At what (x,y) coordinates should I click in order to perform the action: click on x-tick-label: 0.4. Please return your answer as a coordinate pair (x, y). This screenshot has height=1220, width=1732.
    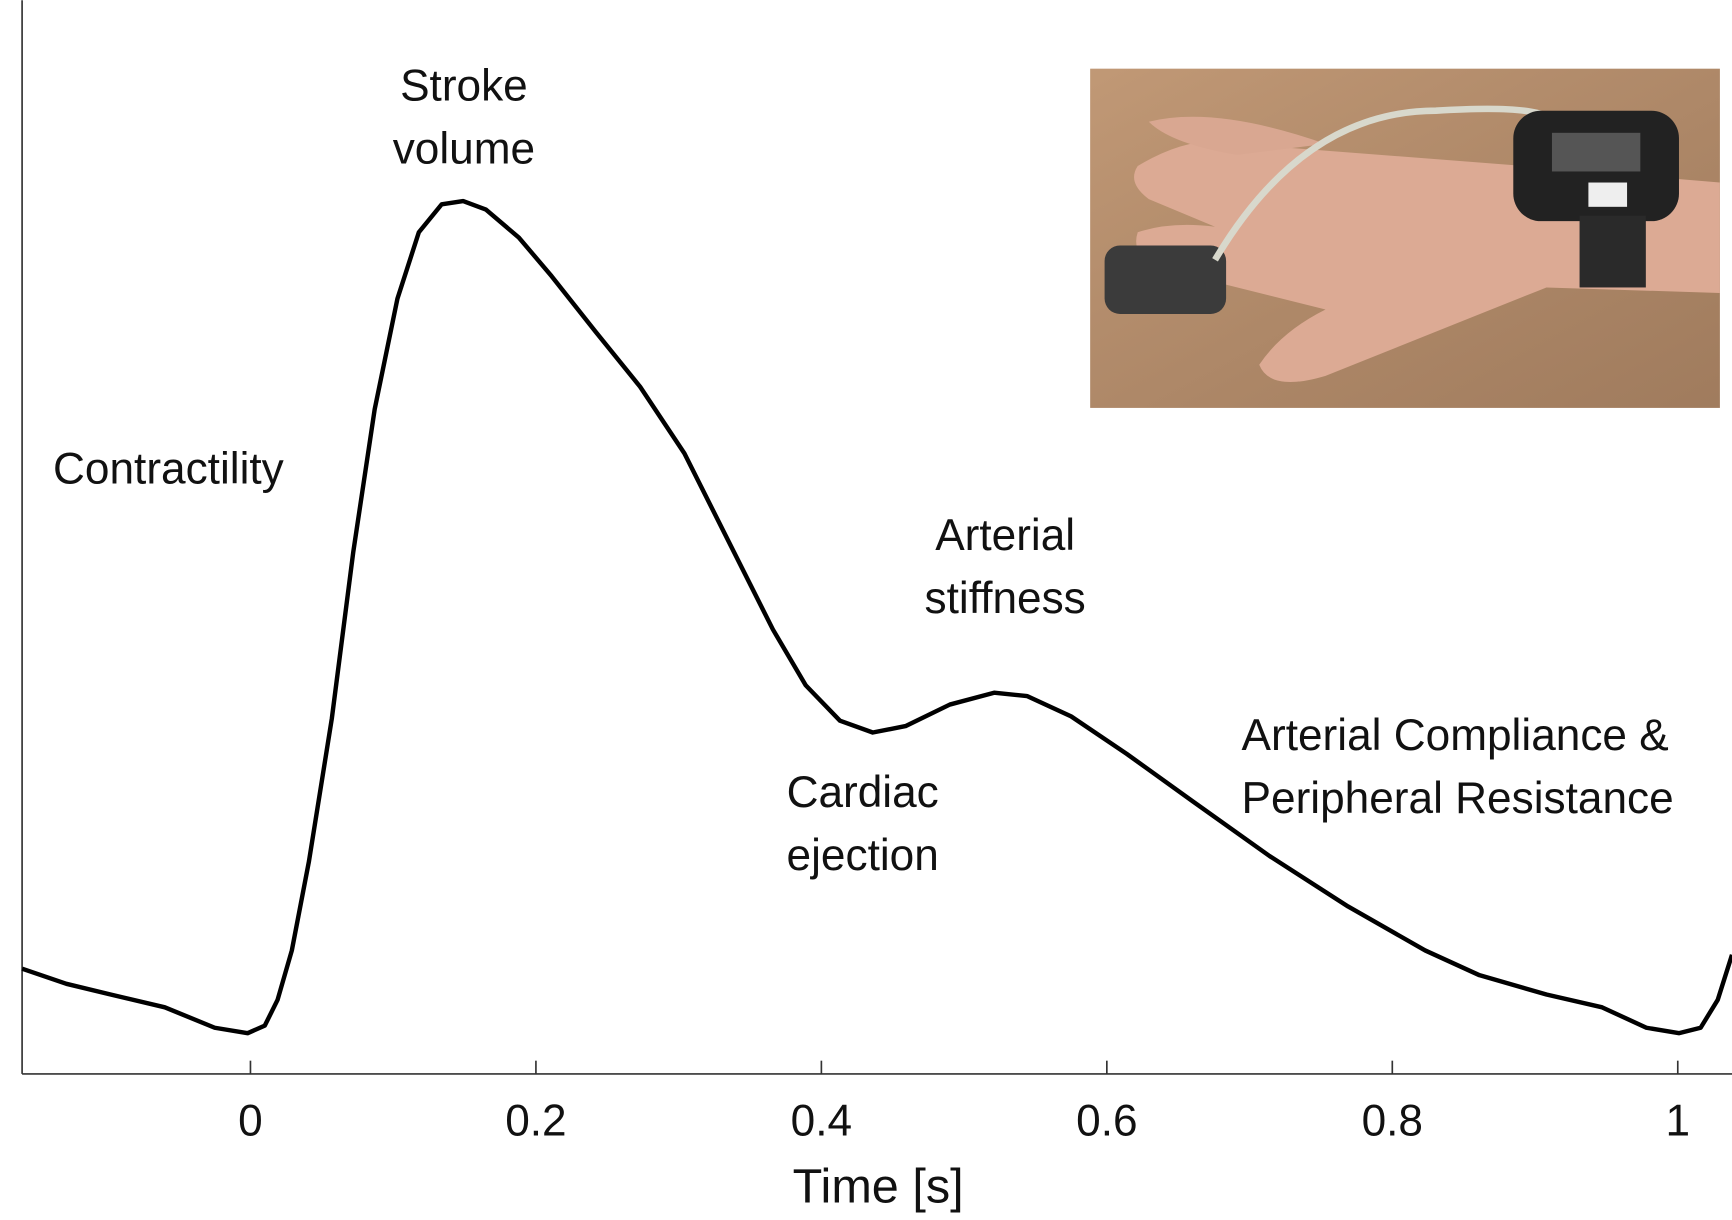
    Looking at the image, I should click on (821, 1120).